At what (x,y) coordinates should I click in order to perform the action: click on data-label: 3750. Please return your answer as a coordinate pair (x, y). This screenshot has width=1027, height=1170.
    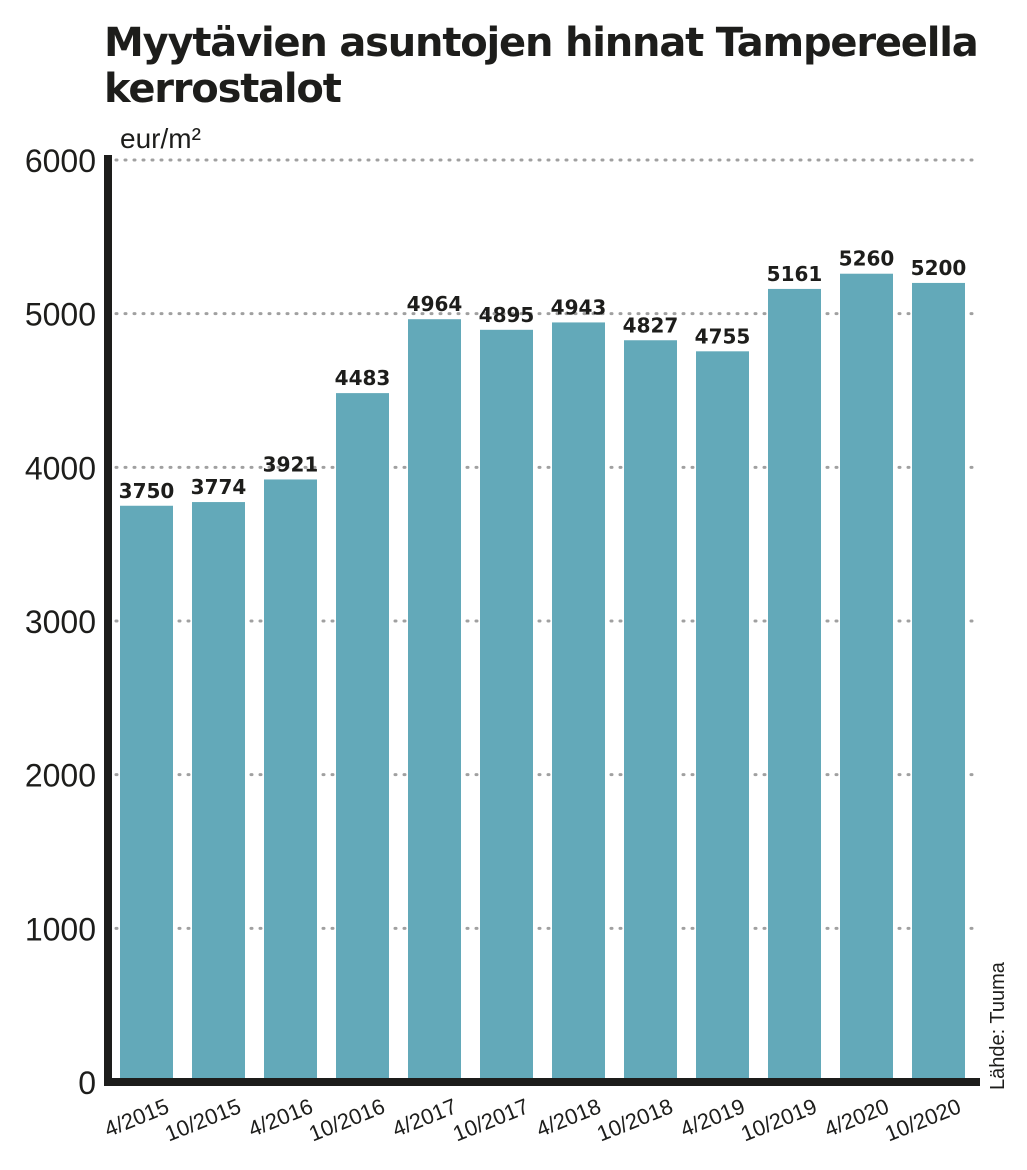
    Looking at the image, I should click on (147, 491).